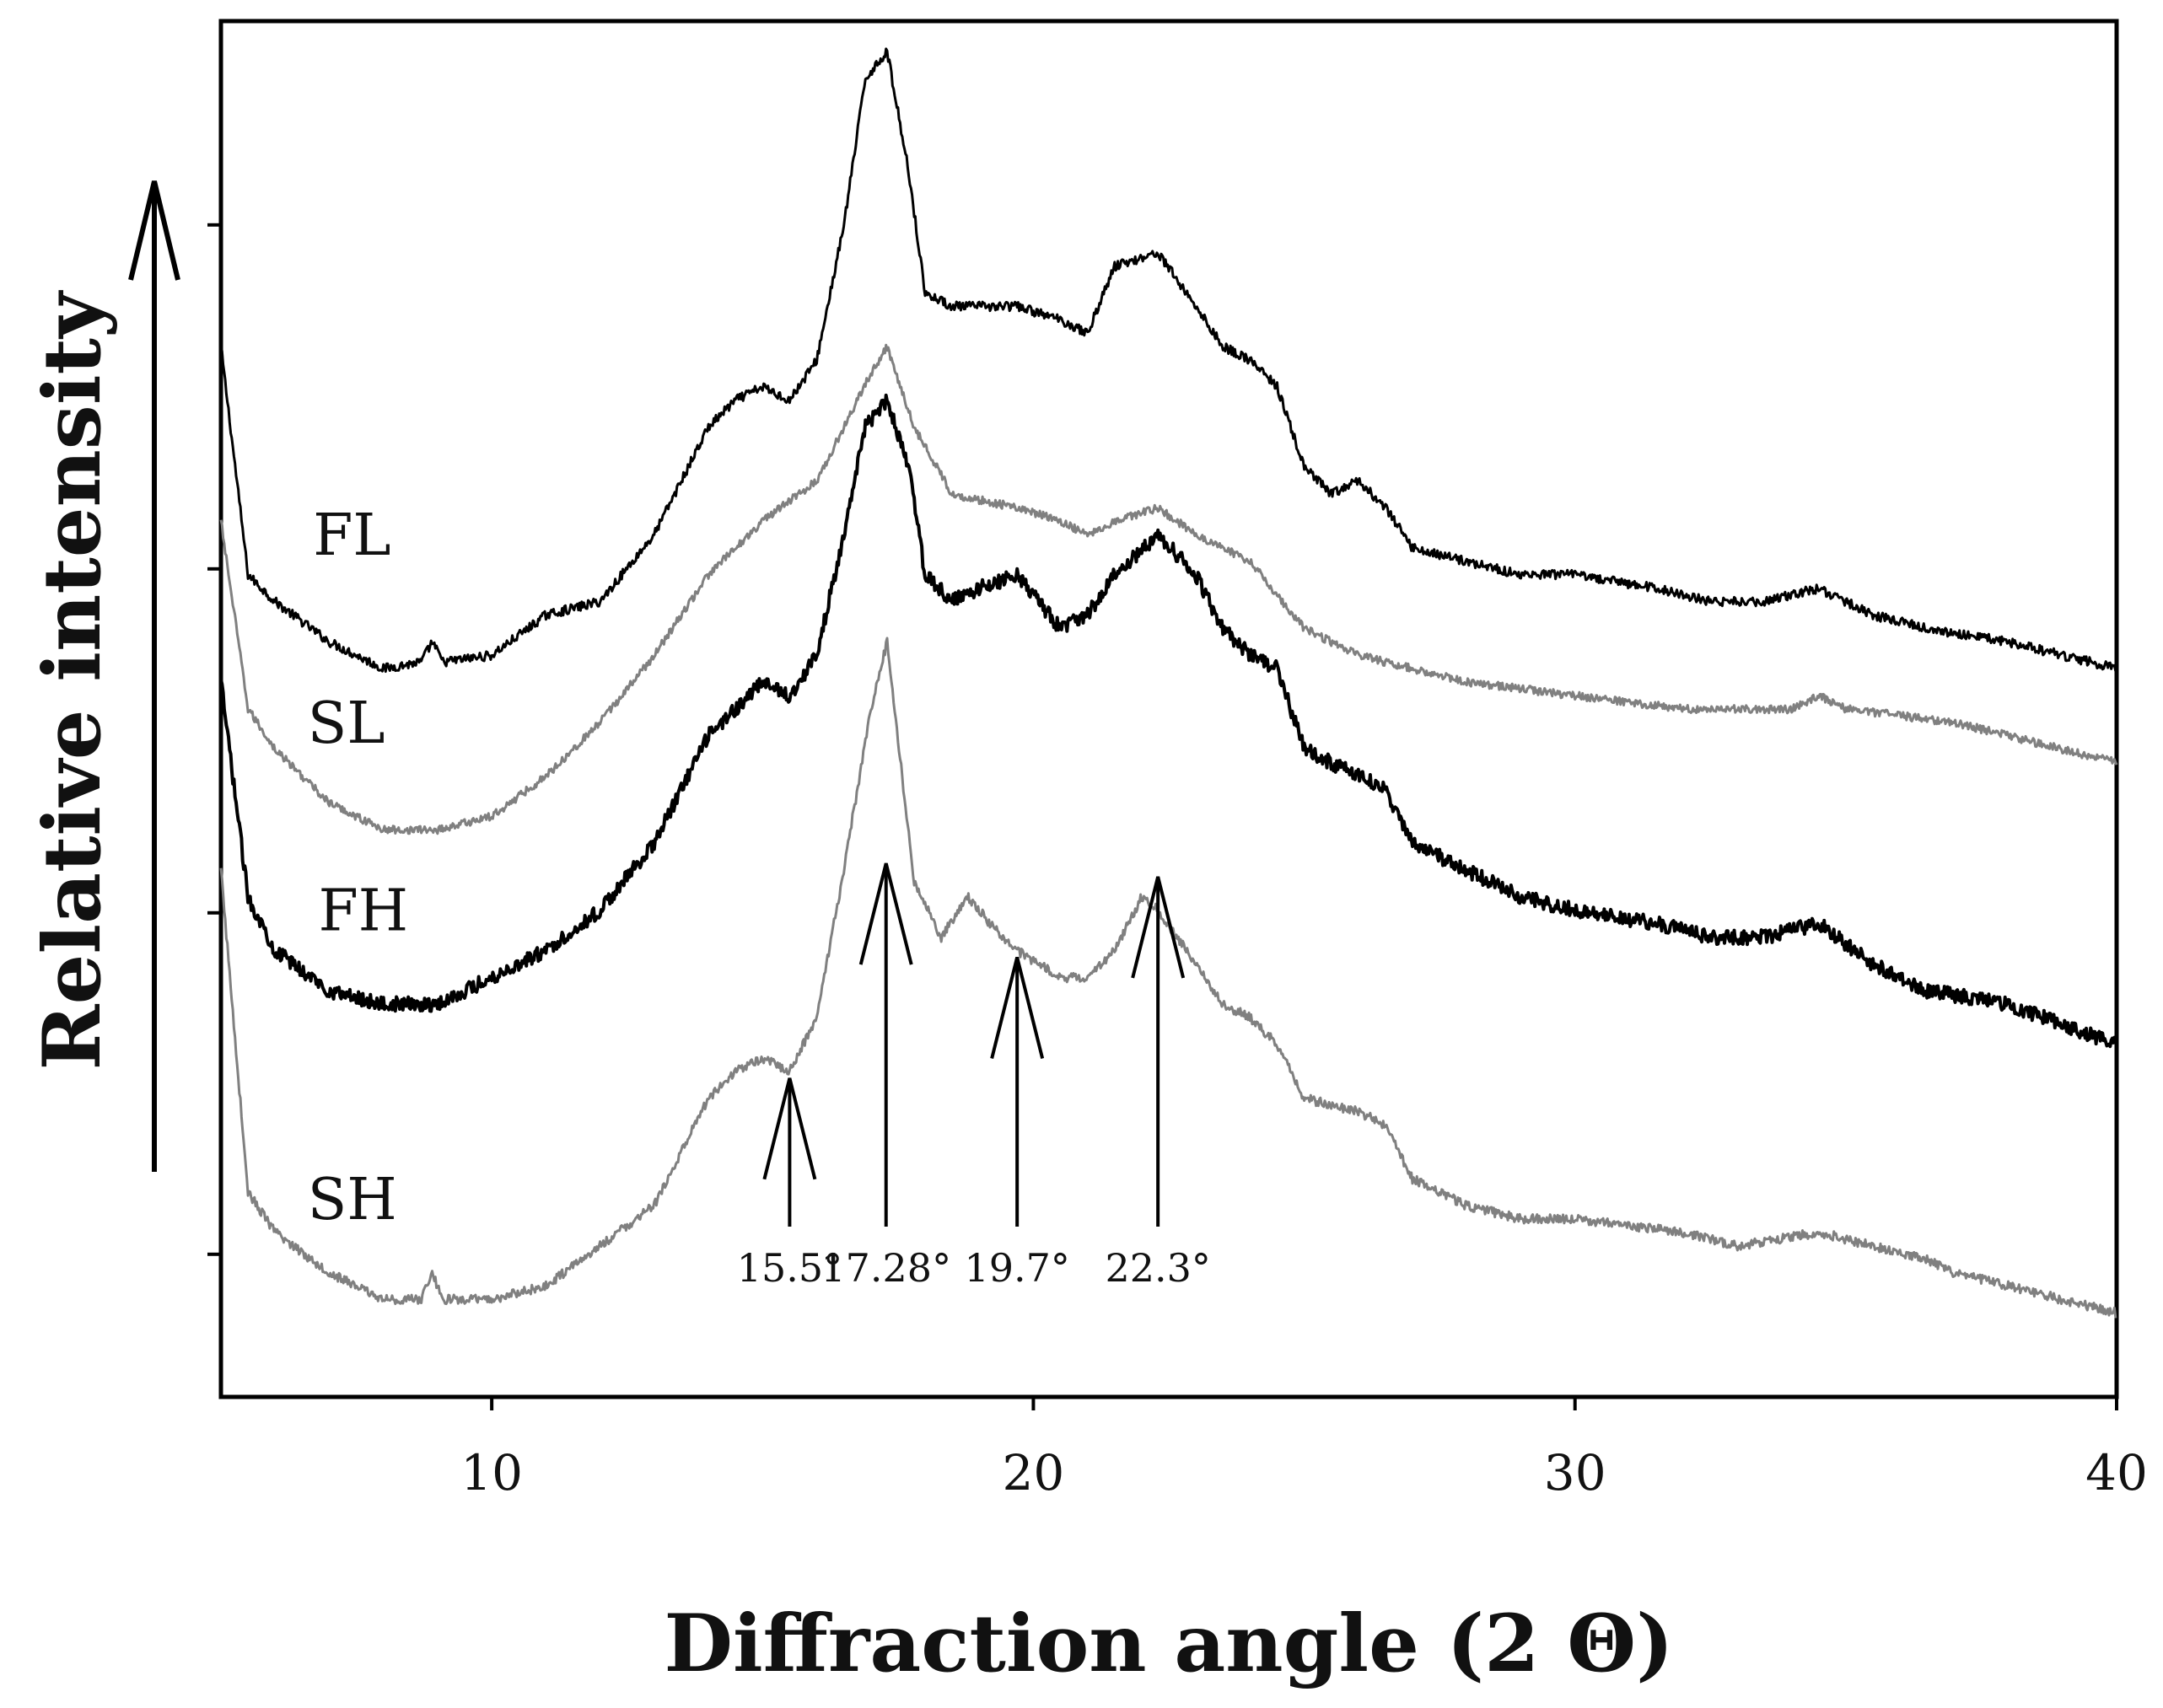 This screenshot has width=2163, height=1708. What do you see at coordinates (346, 723) in the screenshot?
I see `series-label-sl: SL` at bounding box center [346, 723].